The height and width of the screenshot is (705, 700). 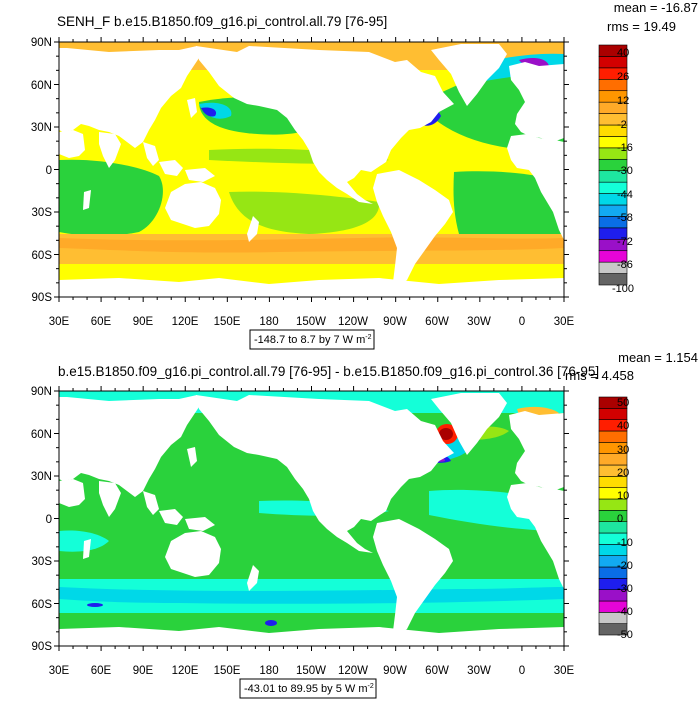 What do you see at coordinates (623, 496) in the screenshot?
I see `colorbar-label: 10` at bounding box center [623, 496].